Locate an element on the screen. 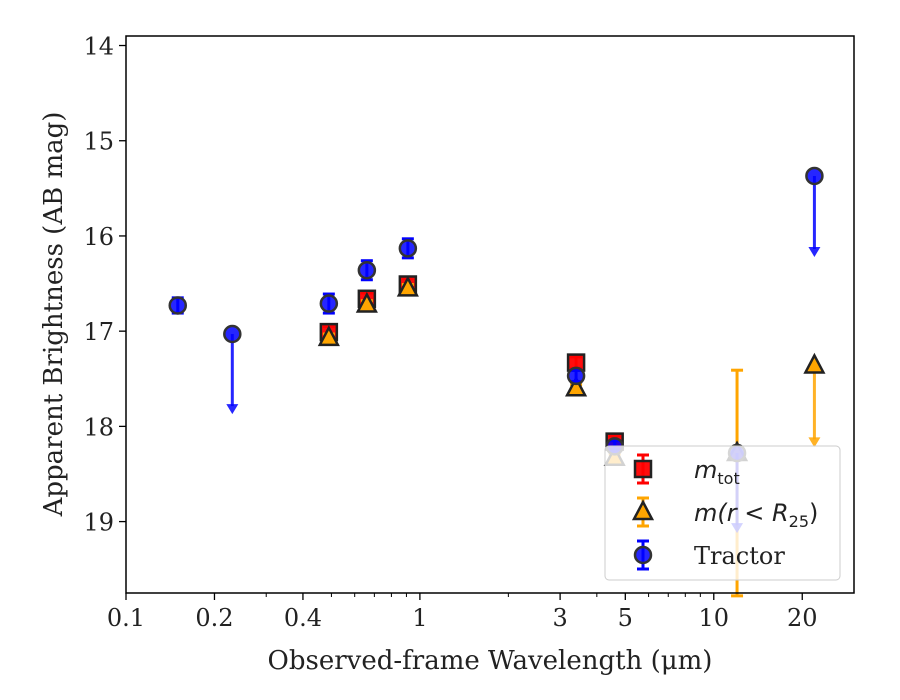 This screenshot has height=700, width=900. y-axis-label: Apparent Brightness (AB mag) is located at coordinates (54, 315).